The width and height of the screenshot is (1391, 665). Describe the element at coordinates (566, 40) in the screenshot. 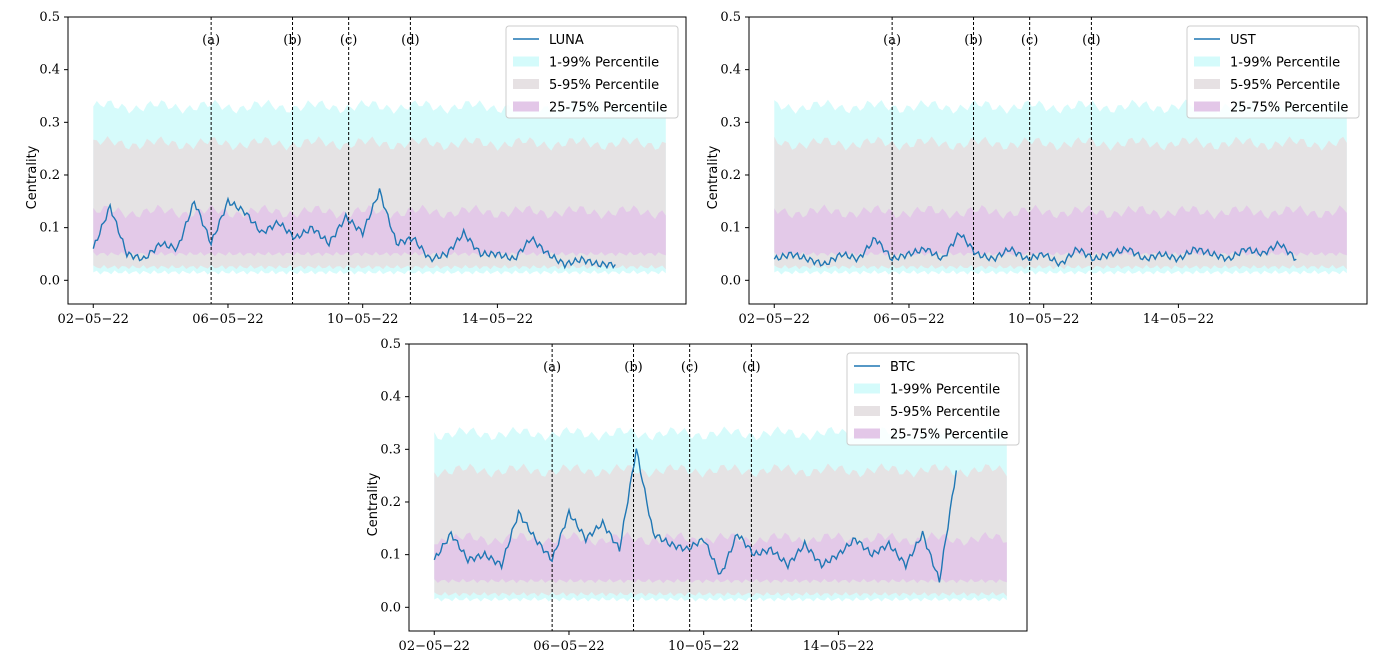

I see `legend-label: LUNA` at that location.